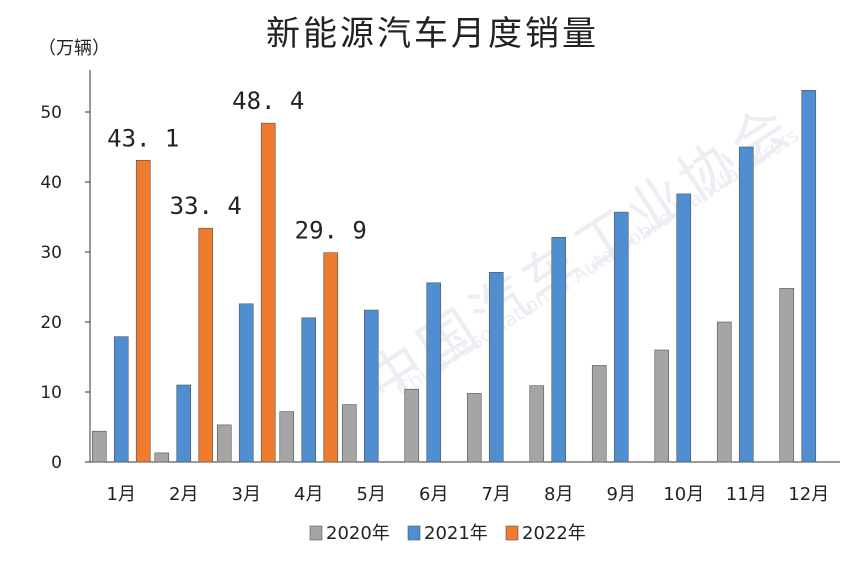 The width and height of the screenshot is (865, 567). Describe the element at coordinates (206, 206) in the screenshot. I see `data-label: 33. 4` at that location.